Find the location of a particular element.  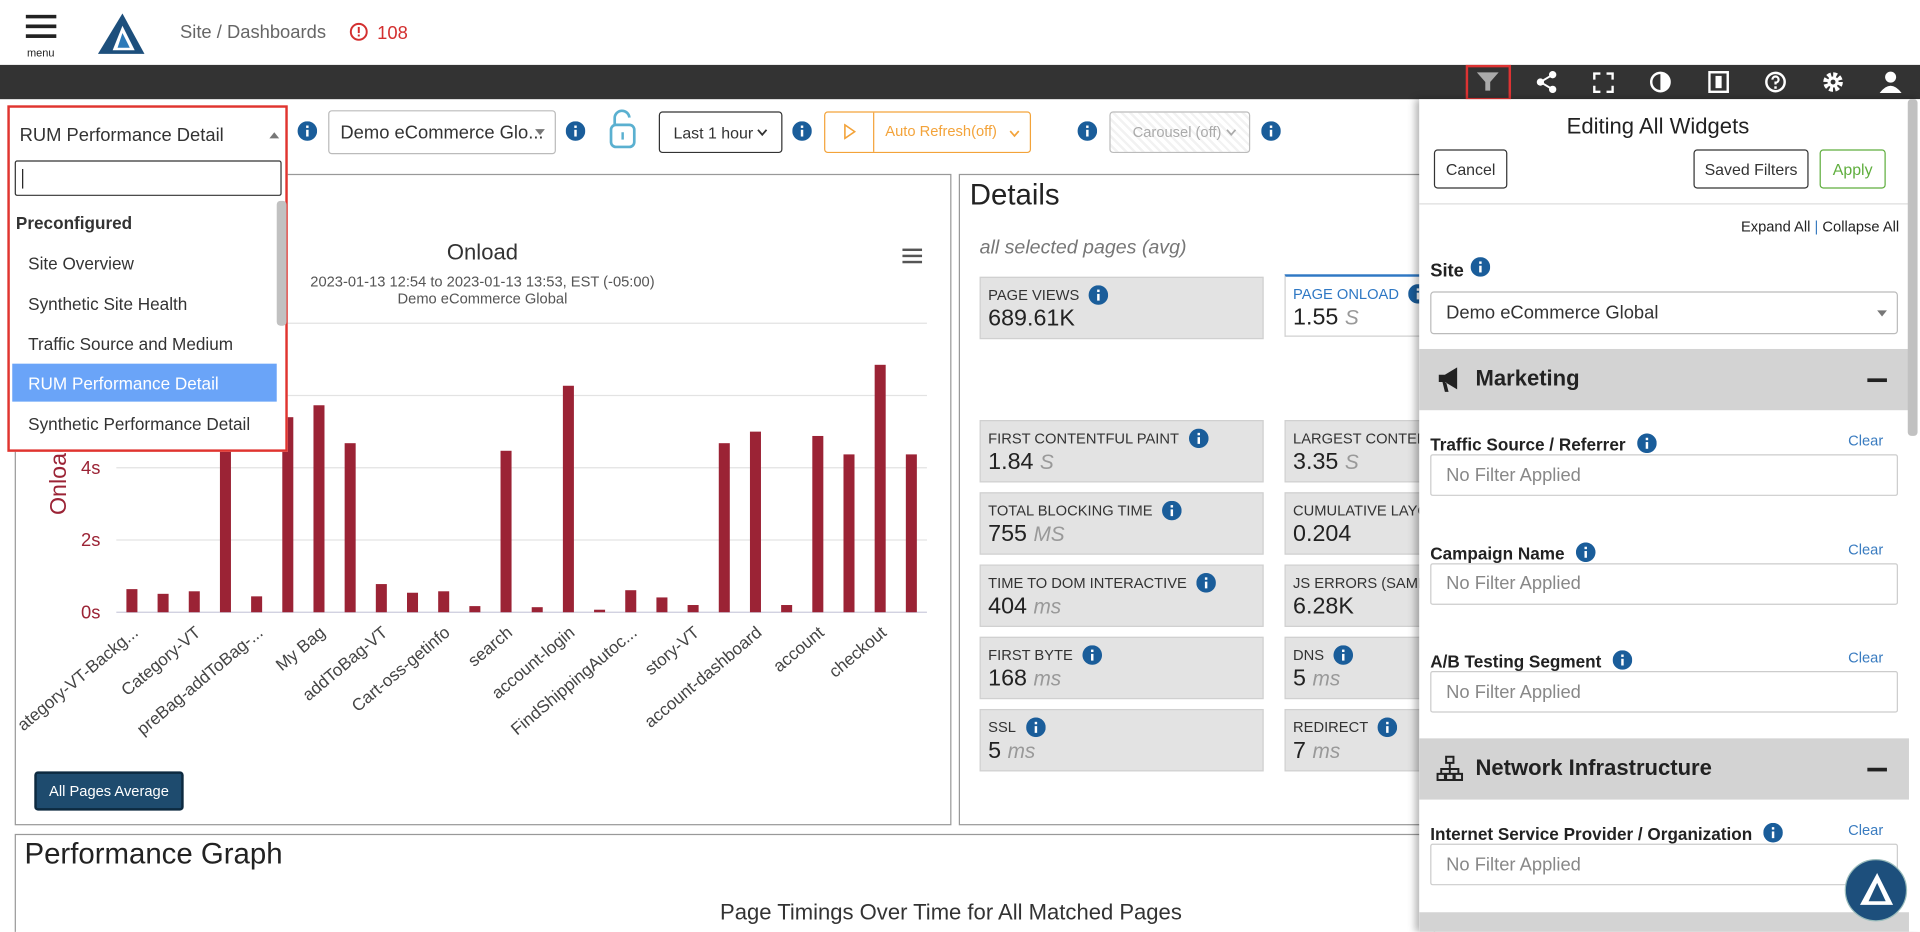

metric-value: 1.84 is located at coordinates (1011, 462).